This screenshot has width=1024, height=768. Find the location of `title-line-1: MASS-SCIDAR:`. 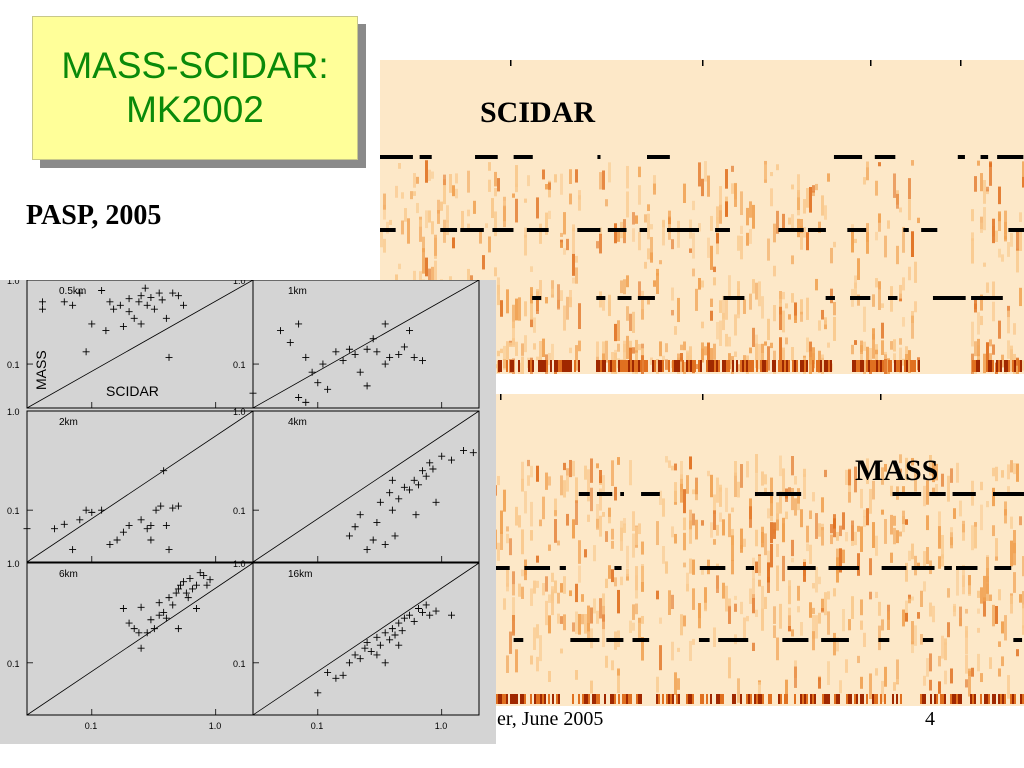

title-line-1: MASS-SCIDAR: is located at coordinates (195, 65).